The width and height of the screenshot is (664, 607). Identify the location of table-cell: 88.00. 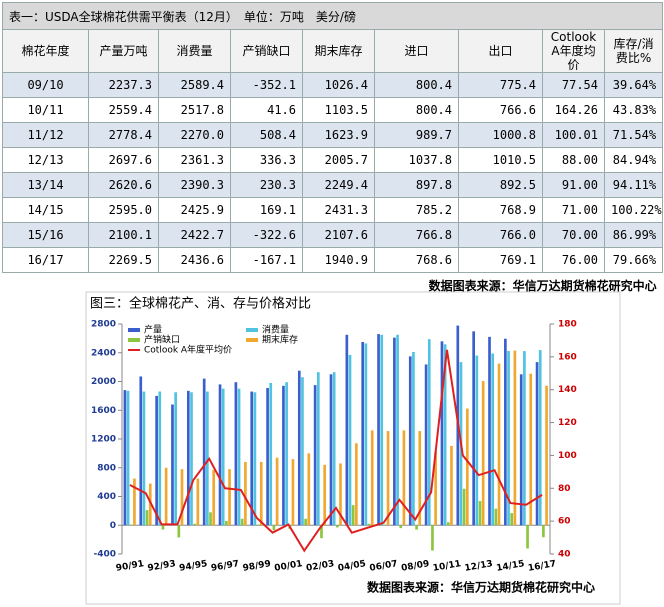
(573, 160).